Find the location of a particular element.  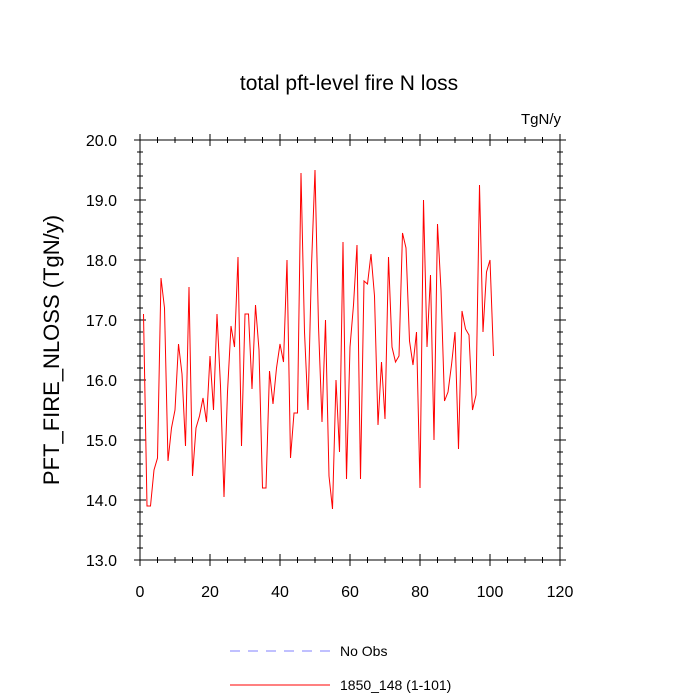

y-tick-label: 20.0 is located at coordinates (101, 141).